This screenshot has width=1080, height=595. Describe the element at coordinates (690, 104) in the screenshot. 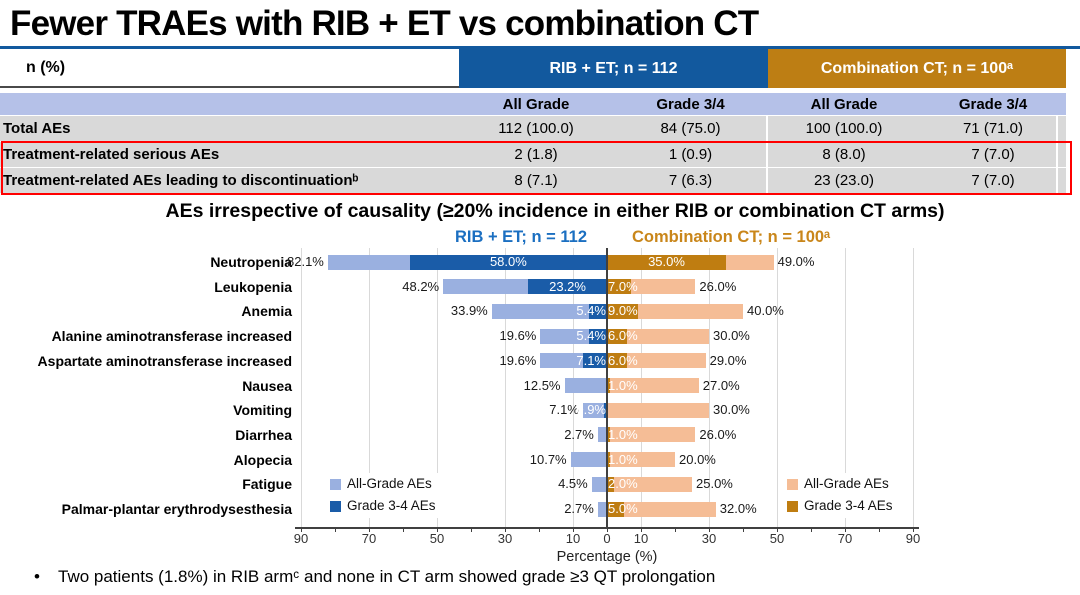

I see `table-subheader-rib-grade34: Grade 3/4` at that location.